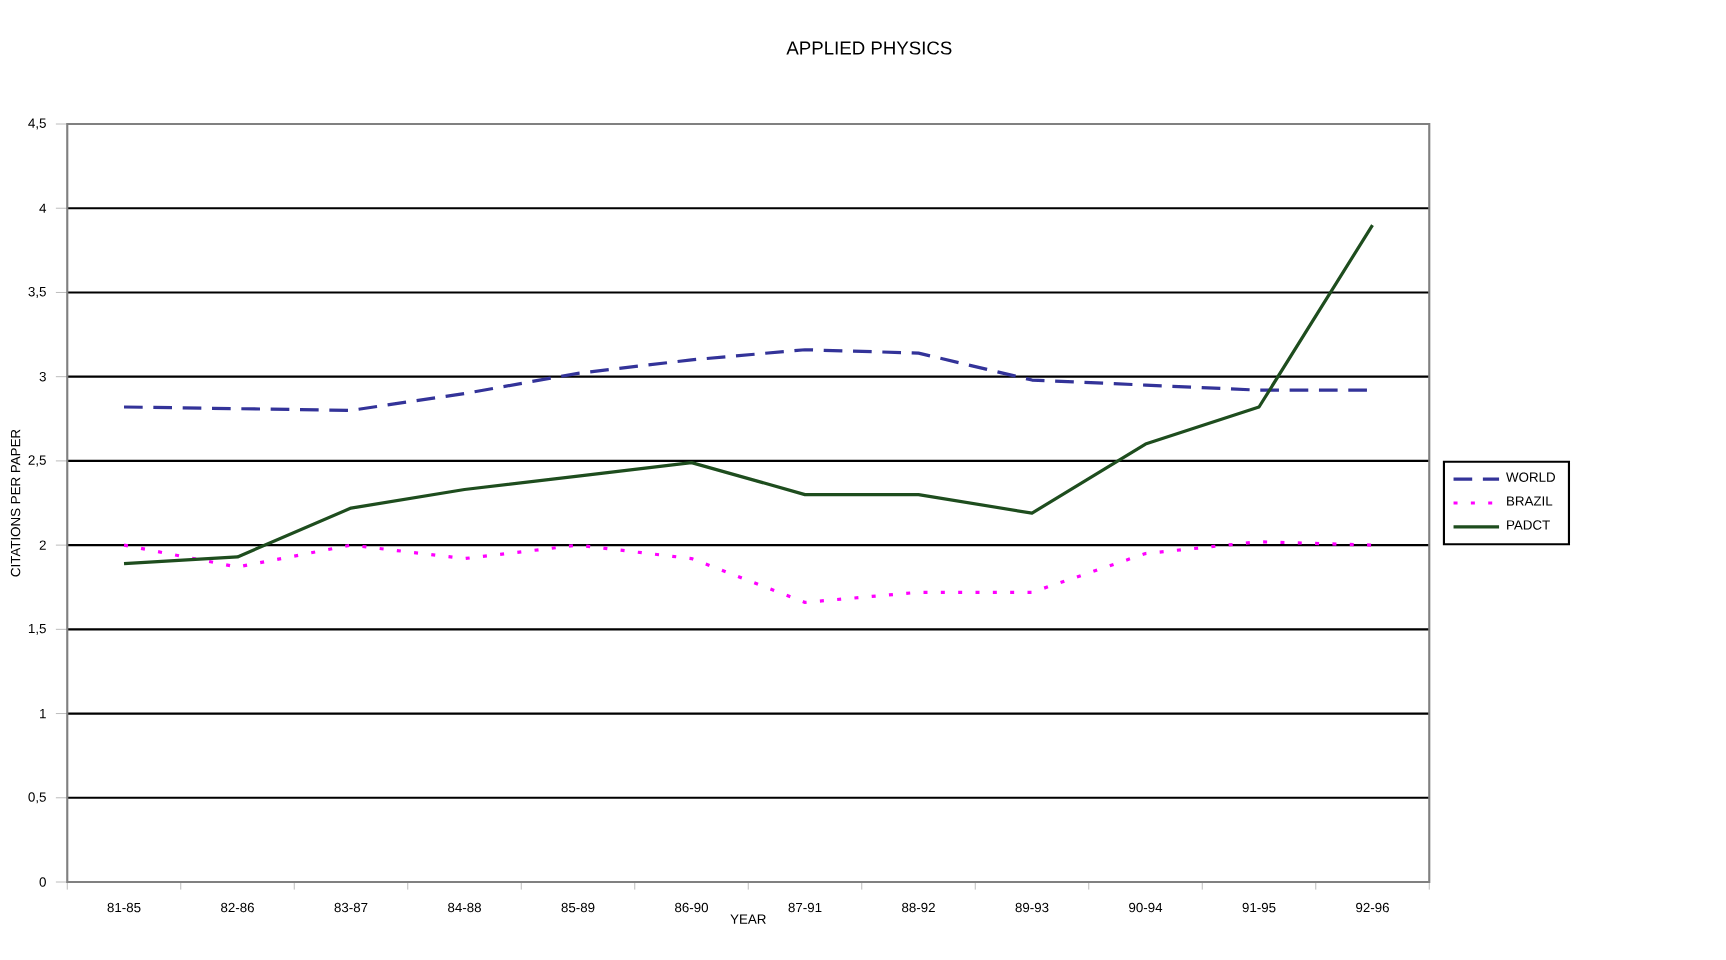 The height and width of the screenshot is (960, 1726). What do you see at coordinates (748, 572) in the screenshot?
I see `line-series` at bounding box center [748, 572].